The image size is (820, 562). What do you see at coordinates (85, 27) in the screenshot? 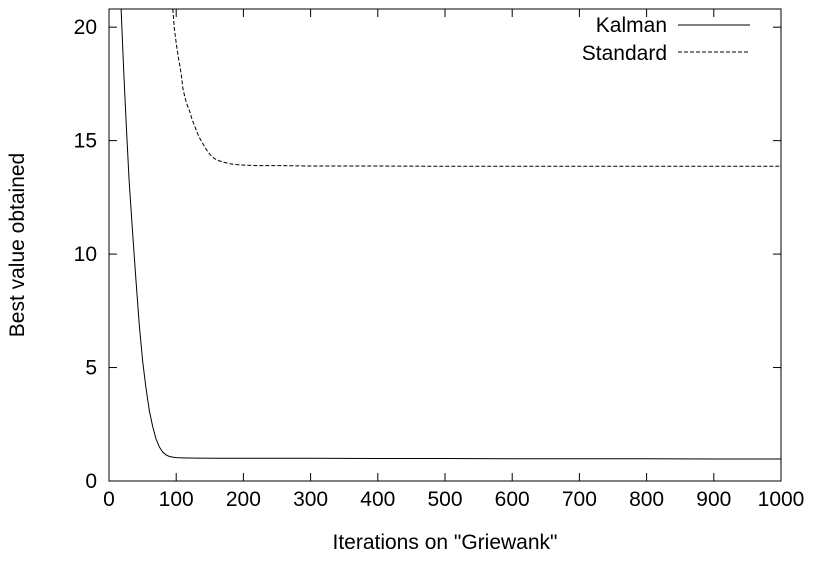
I see `y-tick-label: 20` at bounding box center [85, 27].